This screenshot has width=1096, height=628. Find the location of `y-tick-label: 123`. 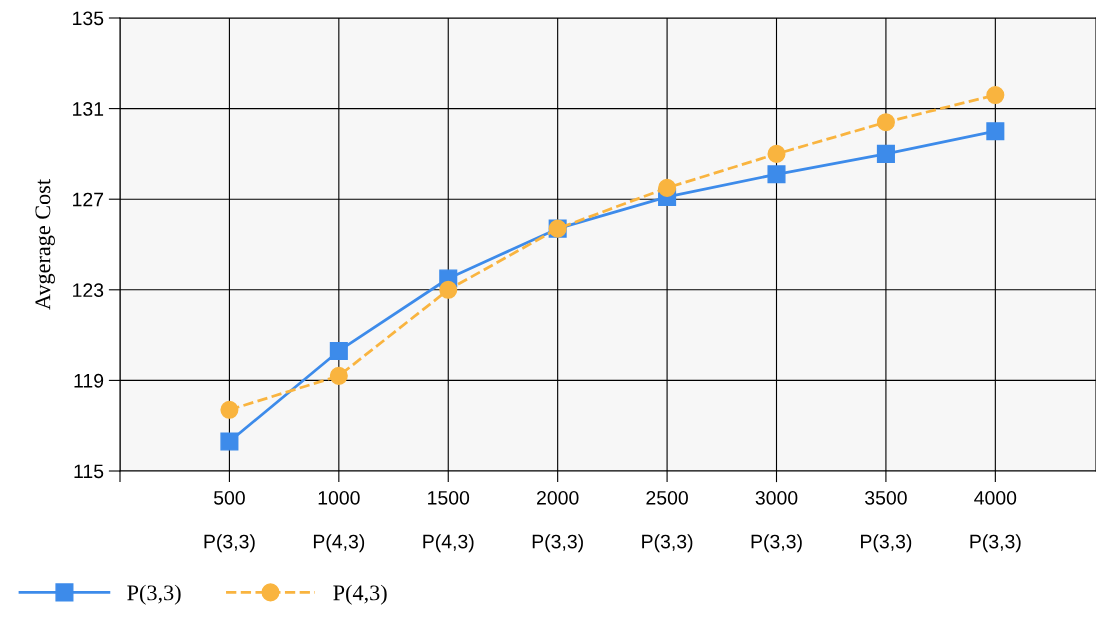

y-tick-label: 123 is located at coordinates (88, 290).